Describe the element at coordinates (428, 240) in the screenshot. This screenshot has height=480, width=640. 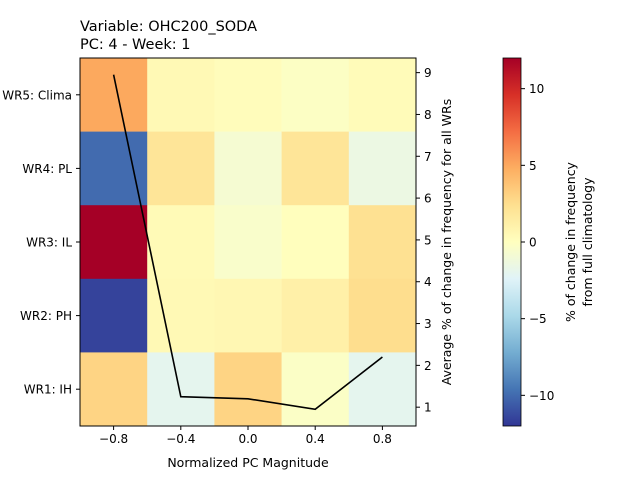
I see `y2-tick-label: 5` at that location.